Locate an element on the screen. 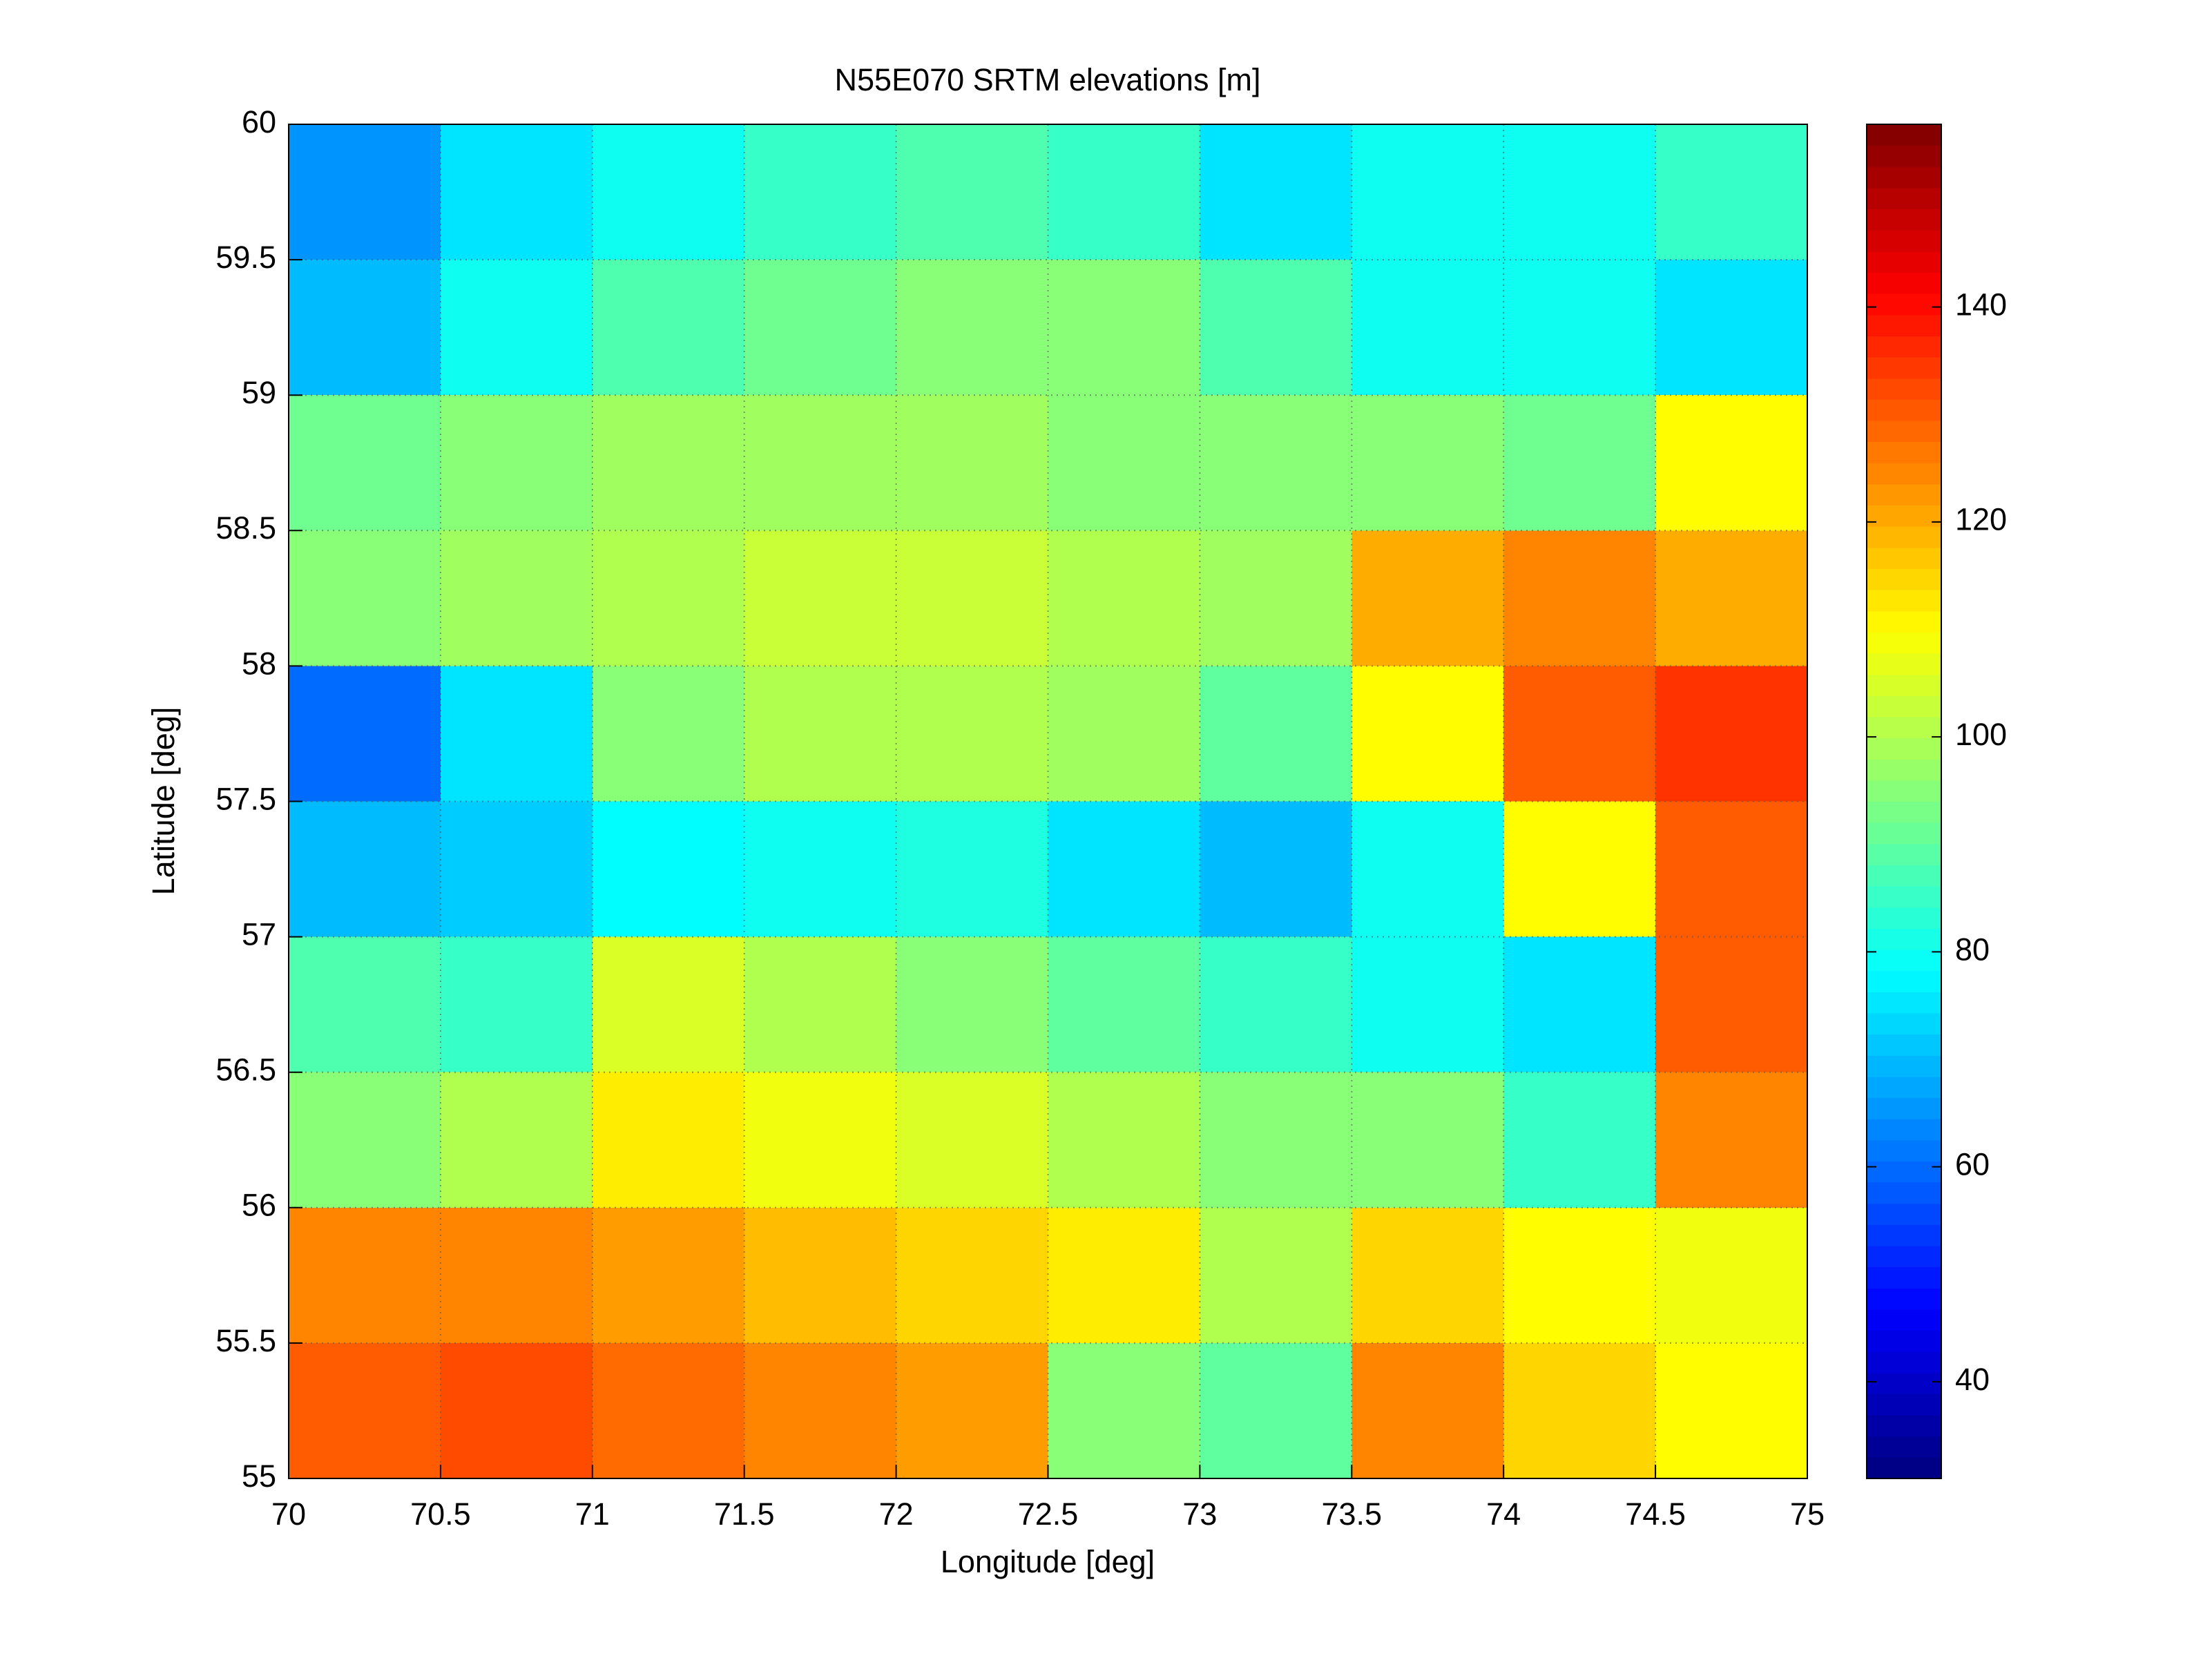 Image resolution: width=2212 pixels, height=1658 pixels. y-tick-label: 56.5 is located at coordinates (245, 1070).